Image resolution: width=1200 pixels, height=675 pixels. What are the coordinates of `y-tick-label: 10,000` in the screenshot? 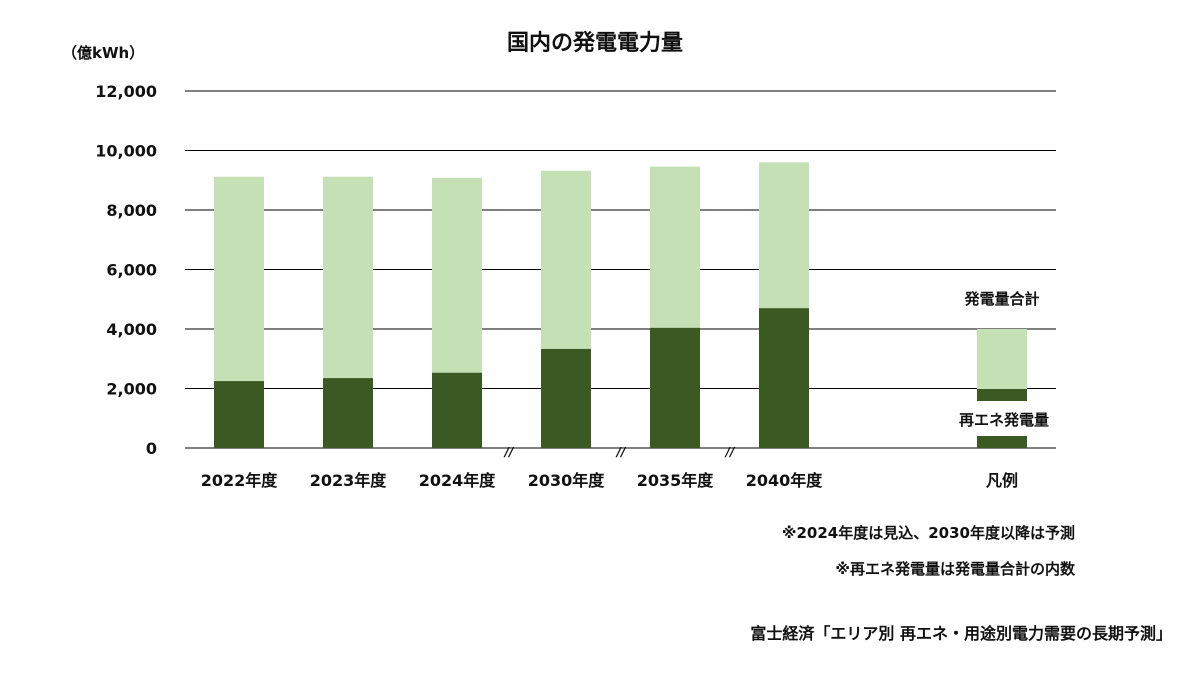 It's located at (126, 151).